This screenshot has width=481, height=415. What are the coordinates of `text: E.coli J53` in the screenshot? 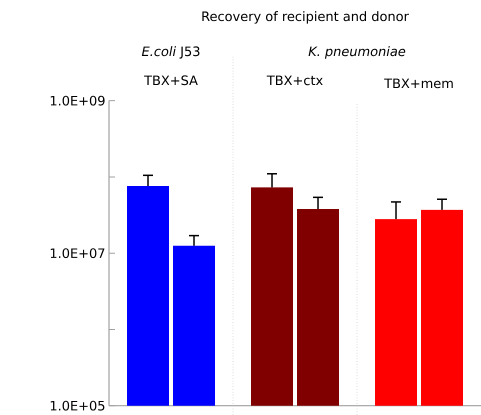 It's located at (171, 52).